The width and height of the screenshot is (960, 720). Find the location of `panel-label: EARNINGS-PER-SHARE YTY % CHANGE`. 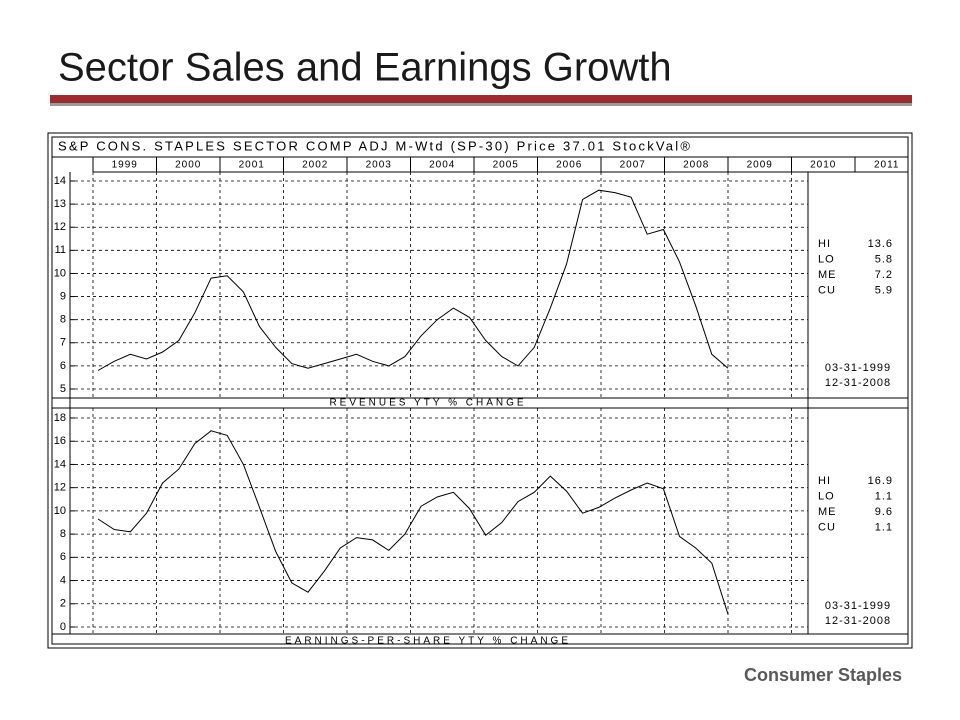

panel-label: EARNINGS-PER-SHARE YTY % CHANGE is located at coordinates (428, 641).